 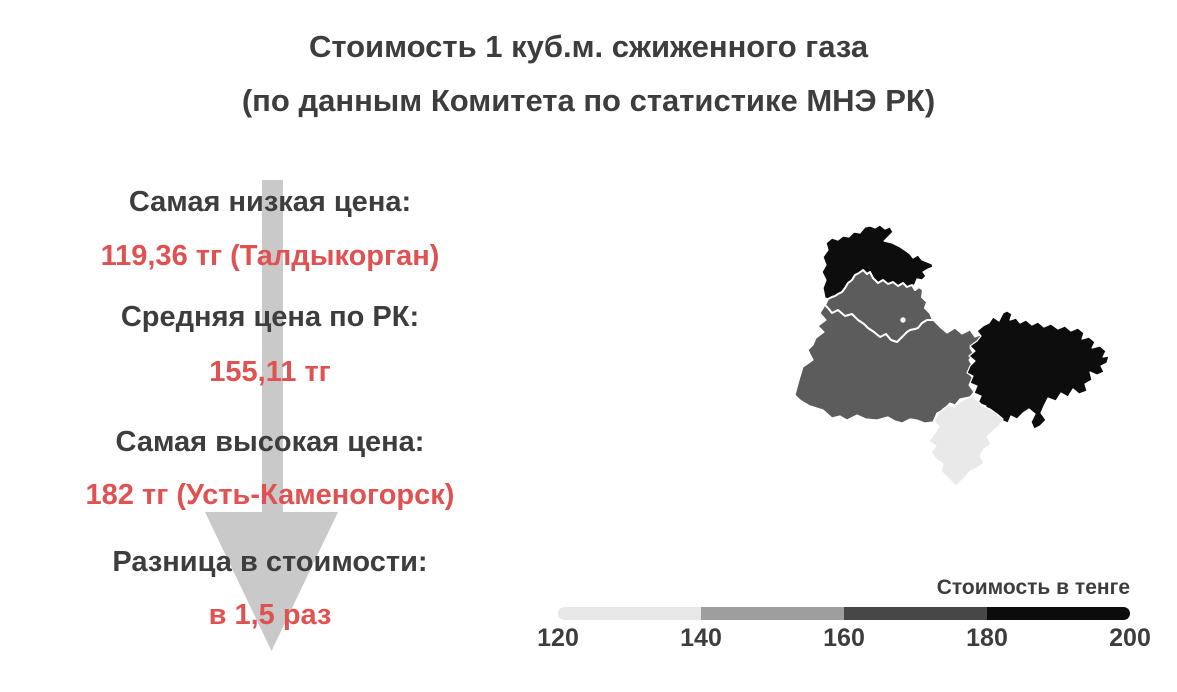 I want to click on stat-highest-value: 182 тг (Усть-Каменогорск), so click(x=270, y=495).